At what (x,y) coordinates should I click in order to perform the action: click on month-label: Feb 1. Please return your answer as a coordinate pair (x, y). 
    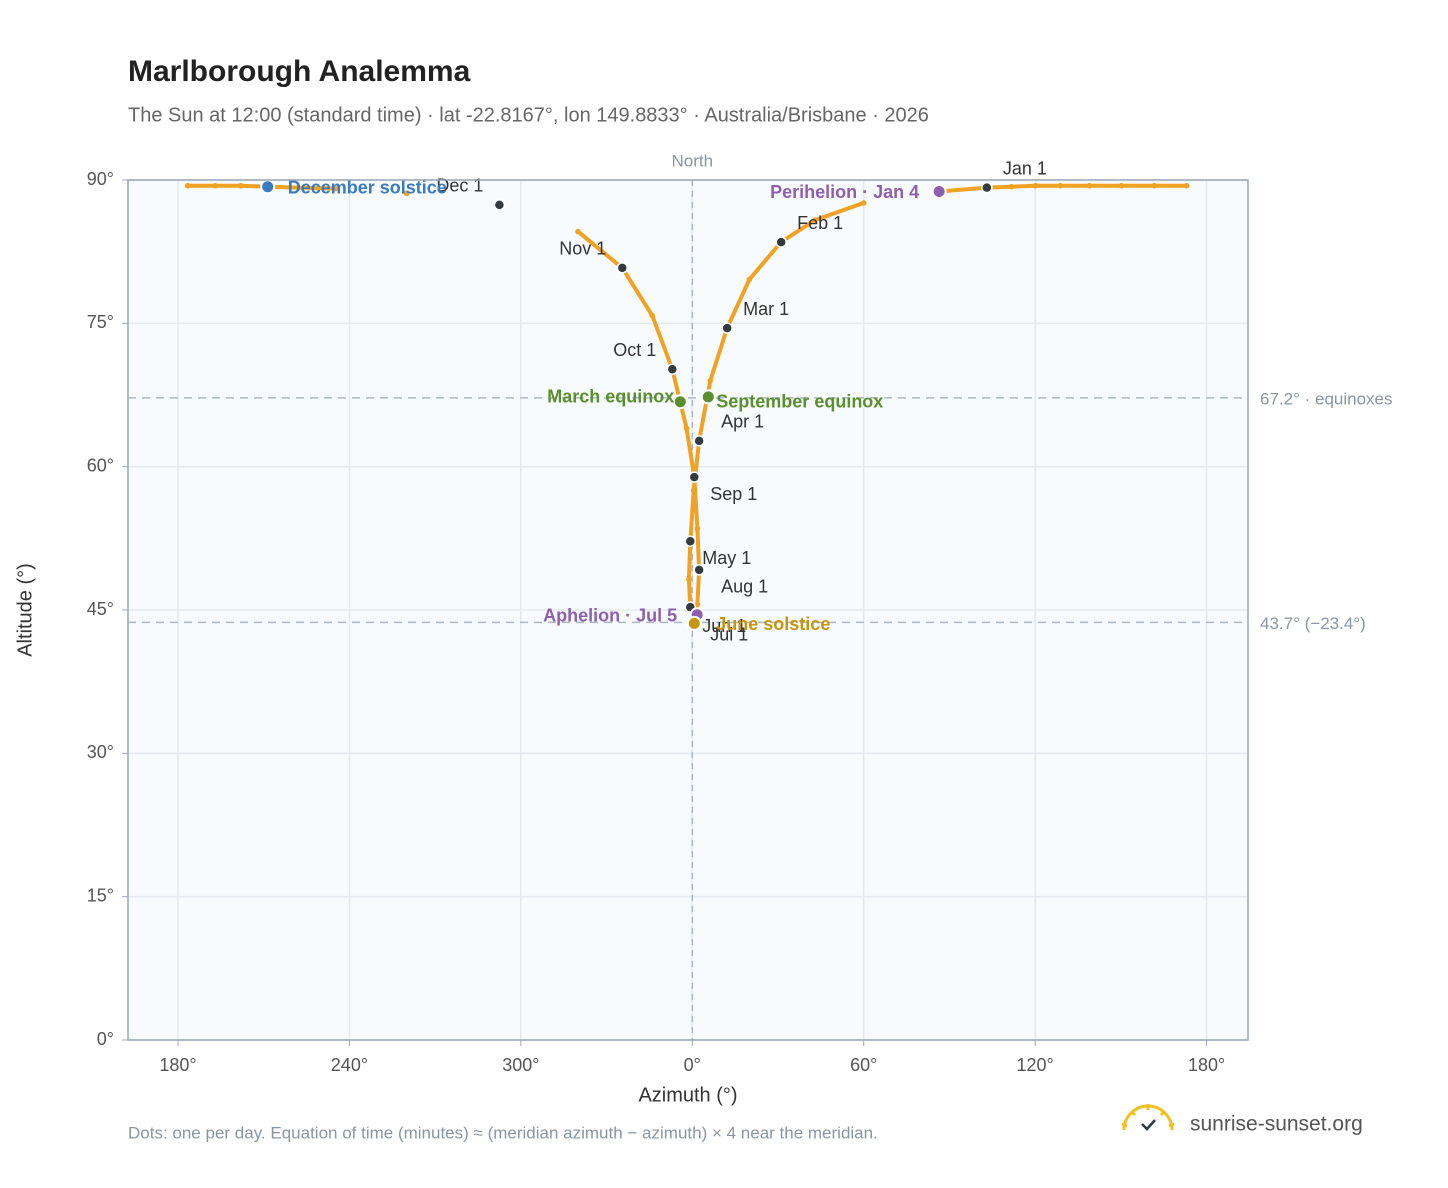
    Looking at the image, I should click on (820, 223).